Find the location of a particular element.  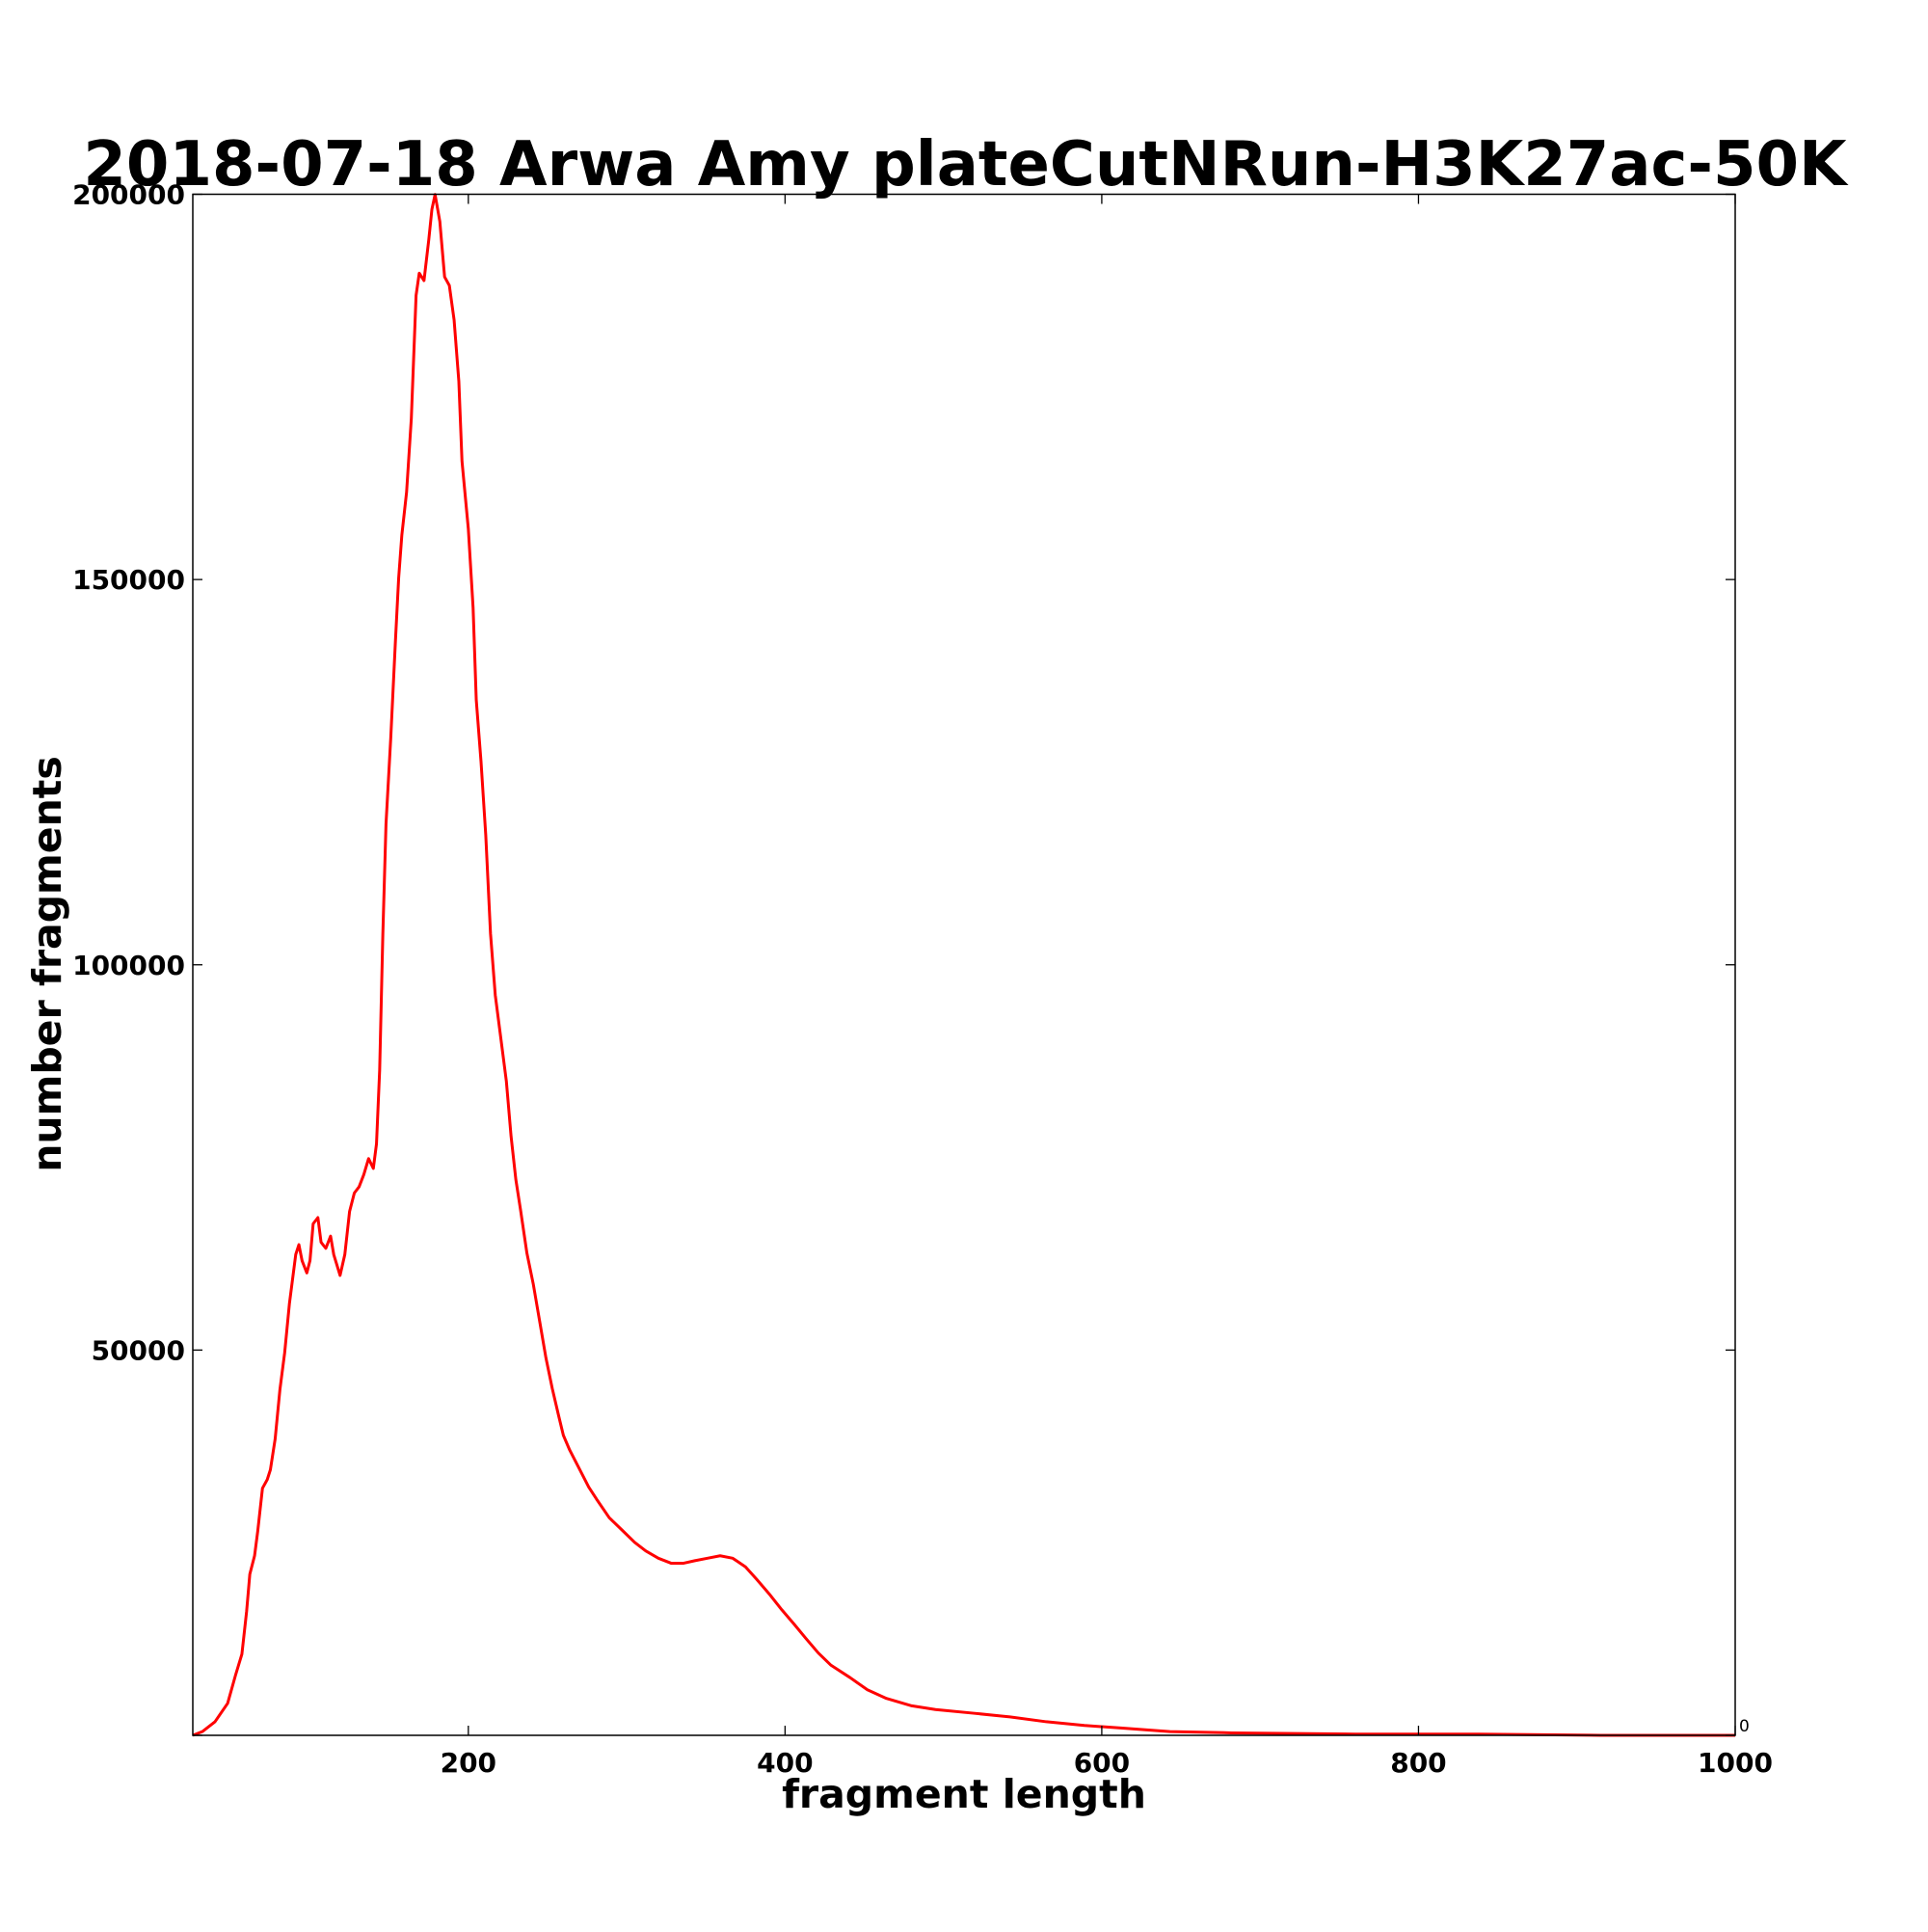

y-tick-label: 150000 is located at coordinates (128, 580).